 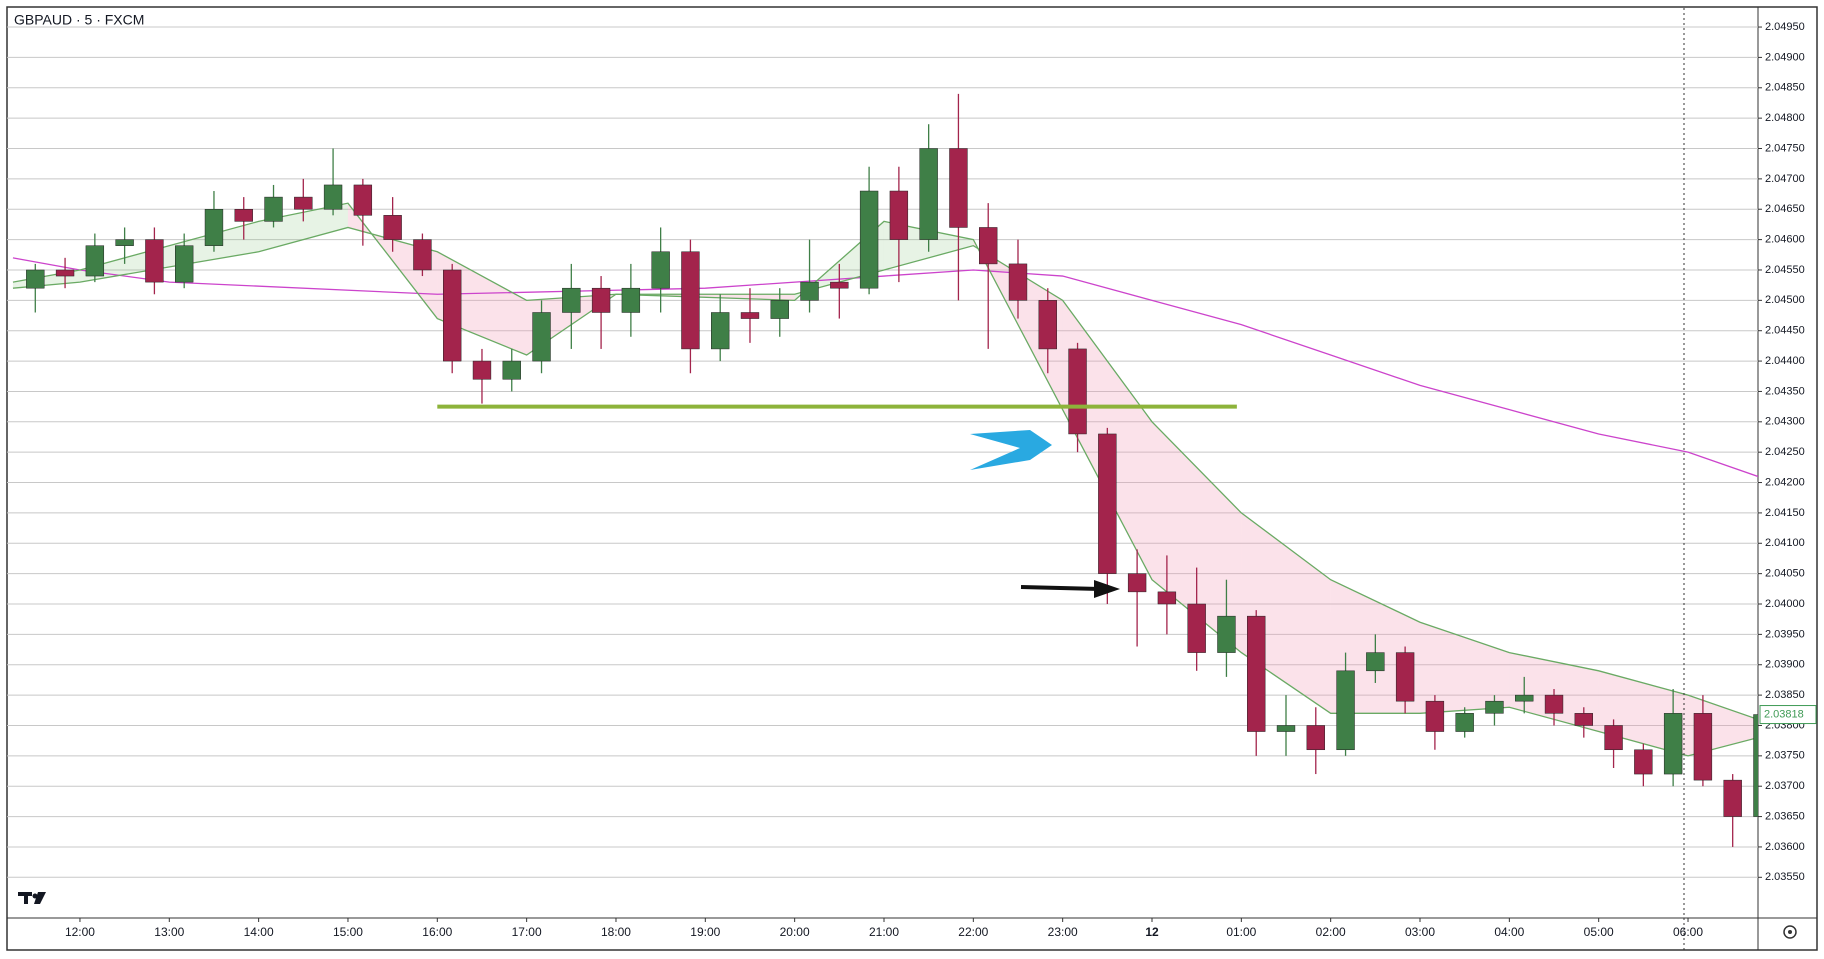 I want to click on arrow-head, so click(x=1107, y=589).